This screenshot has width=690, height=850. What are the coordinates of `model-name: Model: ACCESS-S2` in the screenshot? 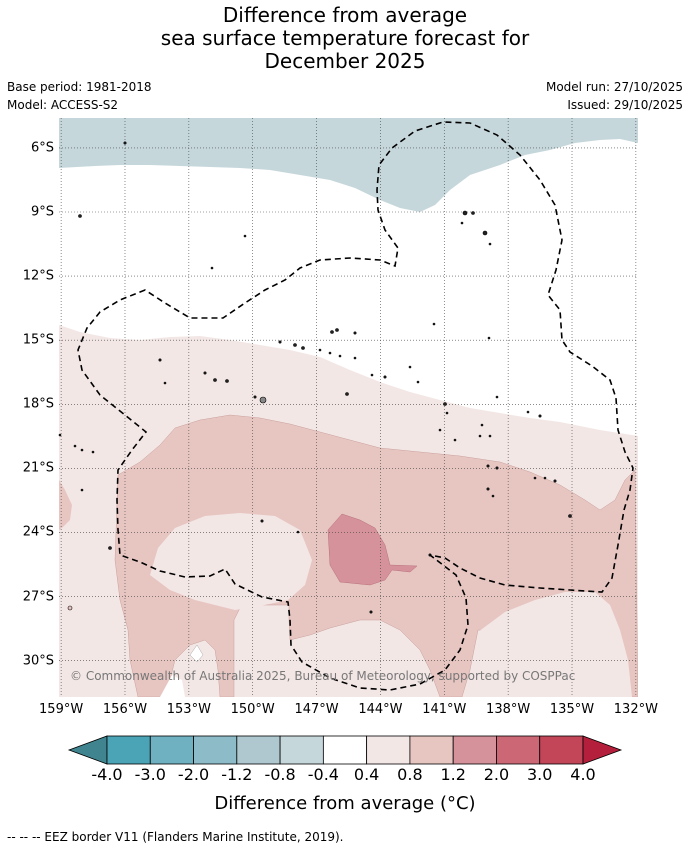 It's located at (63, 105).